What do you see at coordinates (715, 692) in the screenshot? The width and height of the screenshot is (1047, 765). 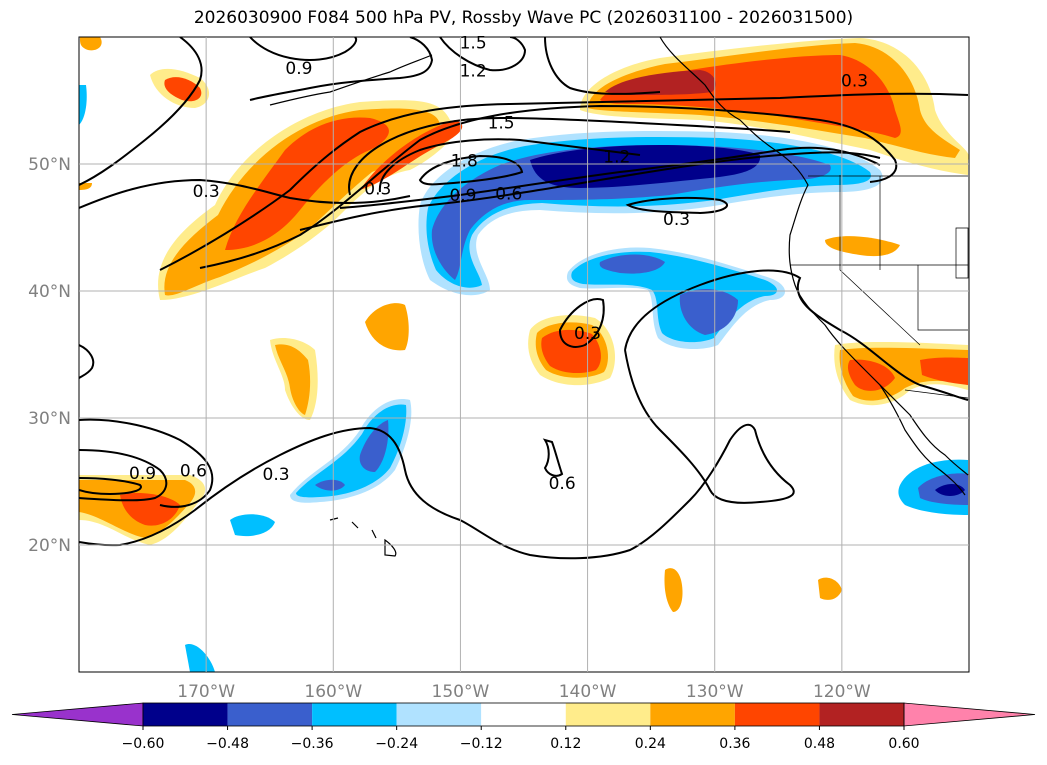 I see `lon-tick-label: 130°W` at bounding box center [715, 692].